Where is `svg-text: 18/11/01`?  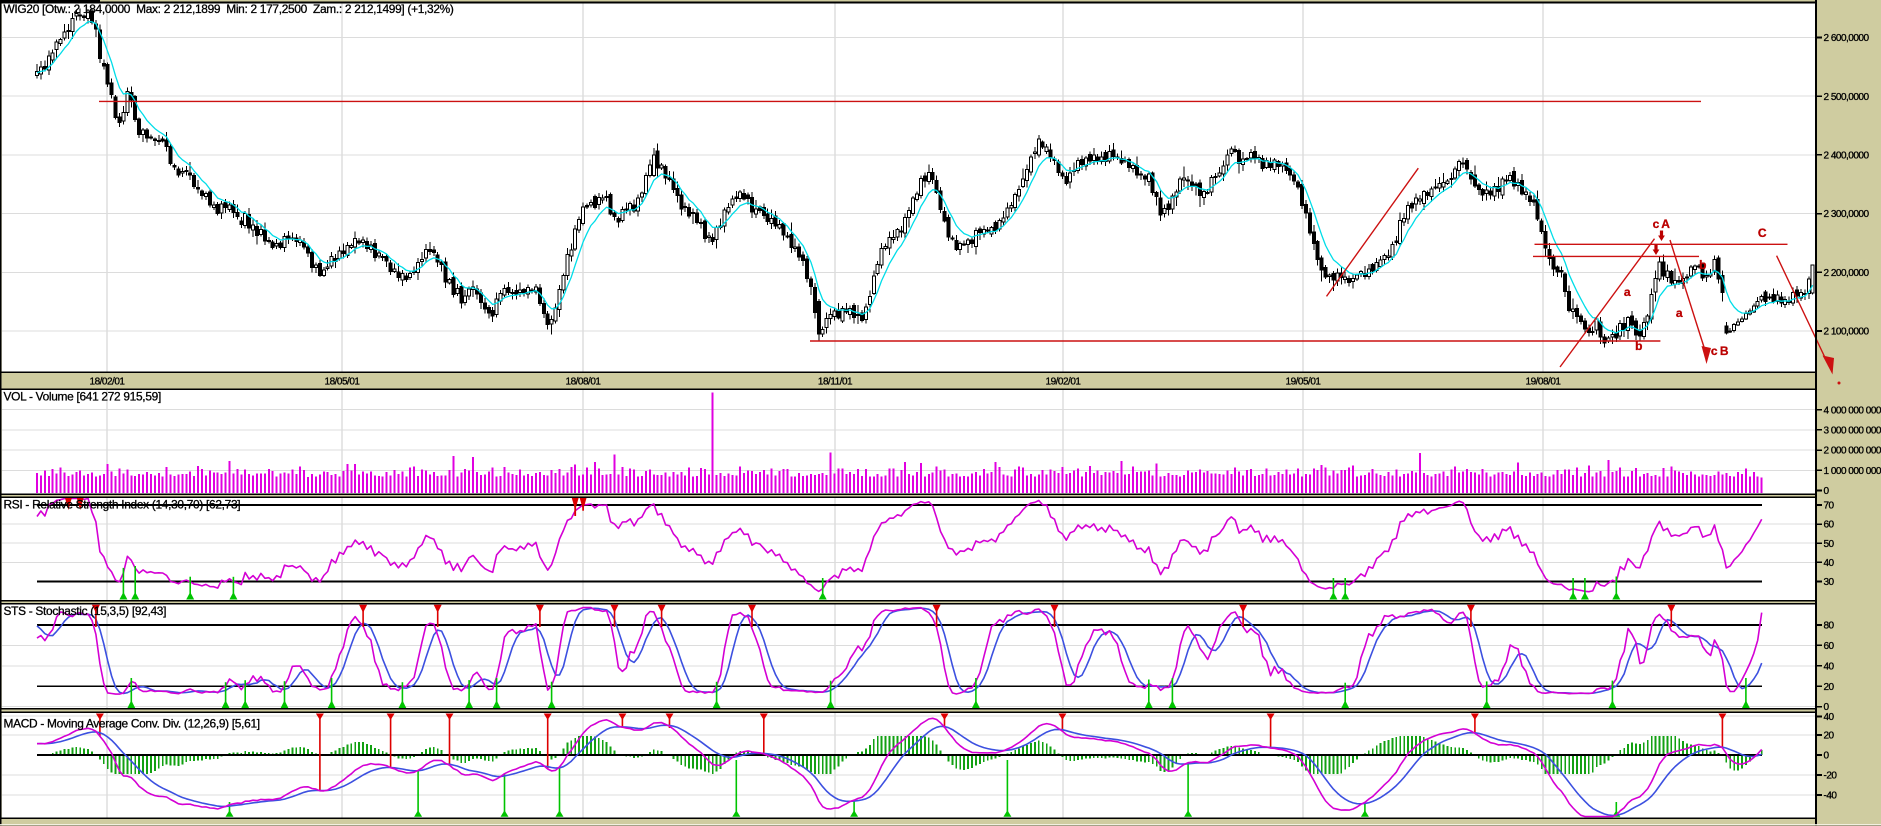 svg-text: 18/11/01 is located at coordinates (835, 382).